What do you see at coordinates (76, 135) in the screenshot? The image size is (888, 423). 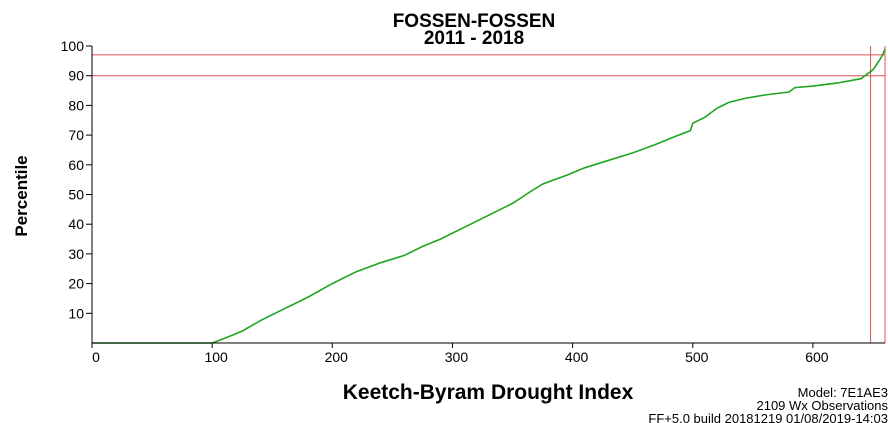 I see `y-tick-label: 70` at bounding box center [76, 135].